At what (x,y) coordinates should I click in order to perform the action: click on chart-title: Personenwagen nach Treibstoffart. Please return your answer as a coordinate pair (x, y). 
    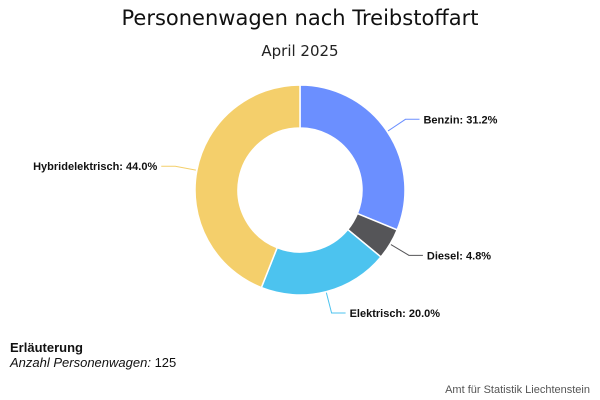
    Looking at the image, I should click on (300, 18).